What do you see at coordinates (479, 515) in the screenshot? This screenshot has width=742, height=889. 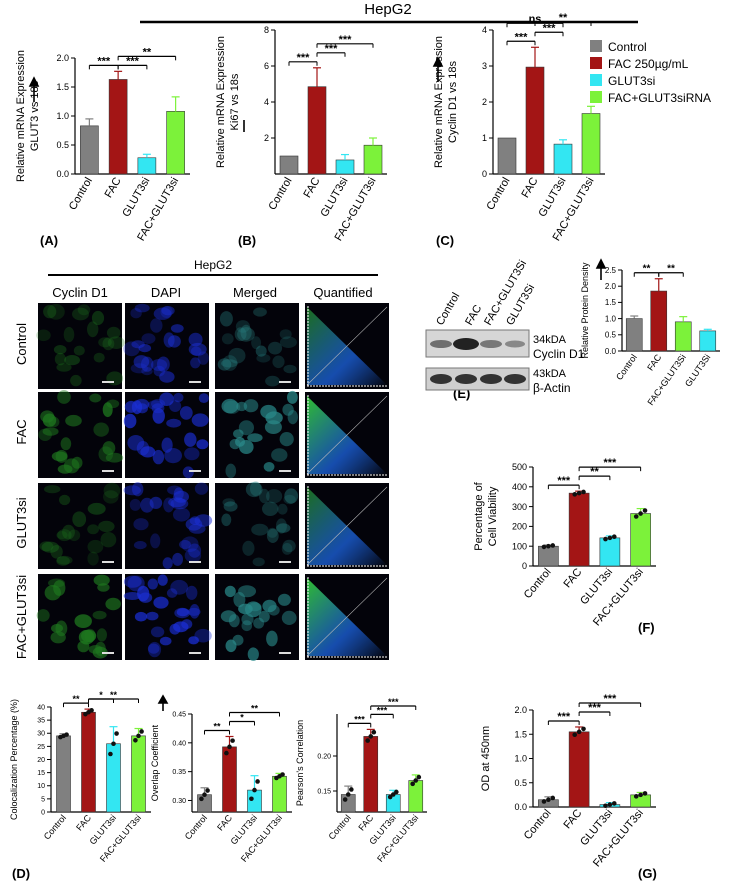 I see `y-axis-label: Percentage of` at bounding box center [479, 515].